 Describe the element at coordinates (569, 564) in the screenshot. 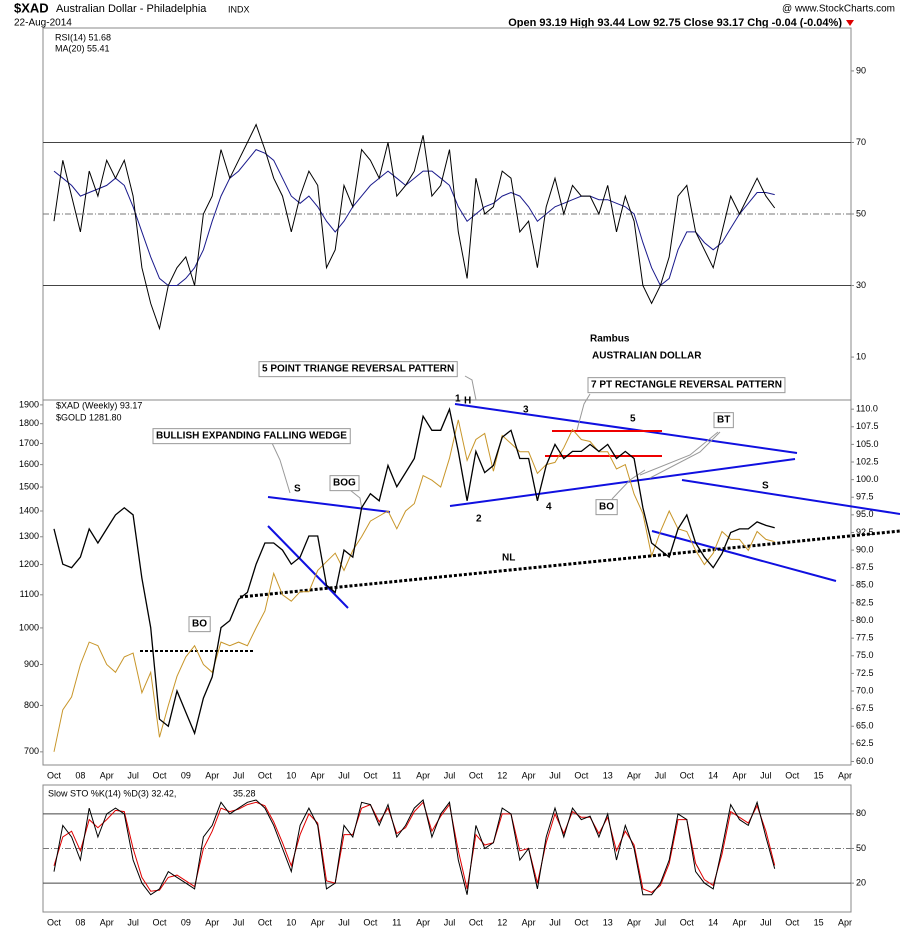

I see `neckline` at that location.